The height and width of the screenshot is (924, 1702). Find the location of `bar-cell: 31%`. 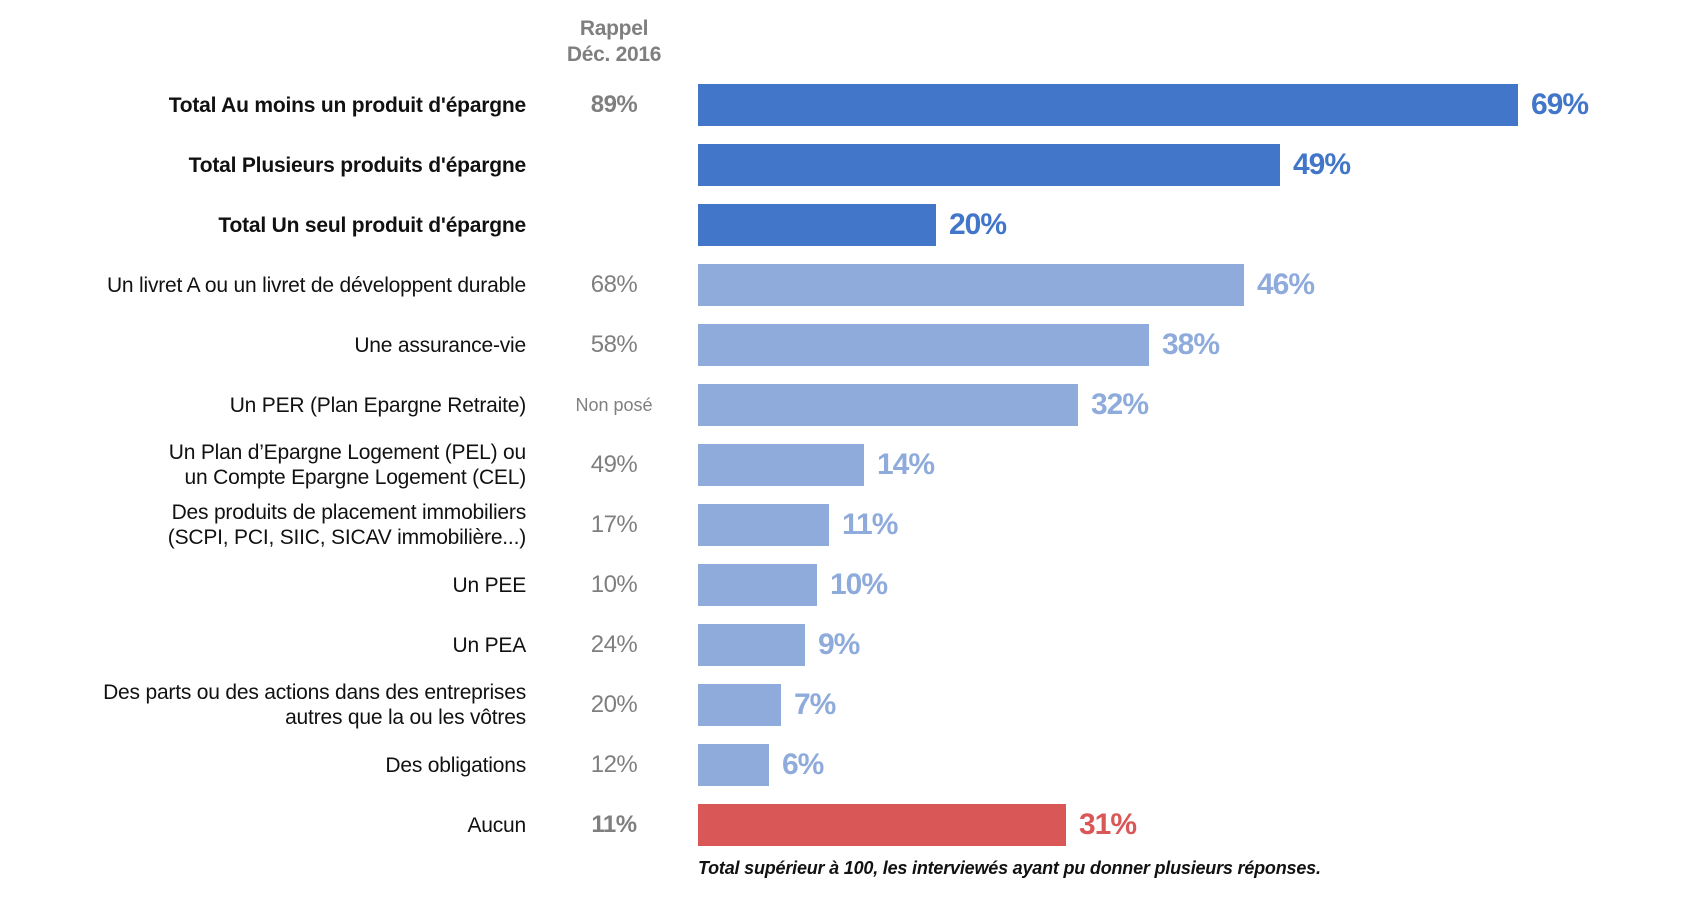

bar-cell: 31% is located at coordinates (1200, 825).